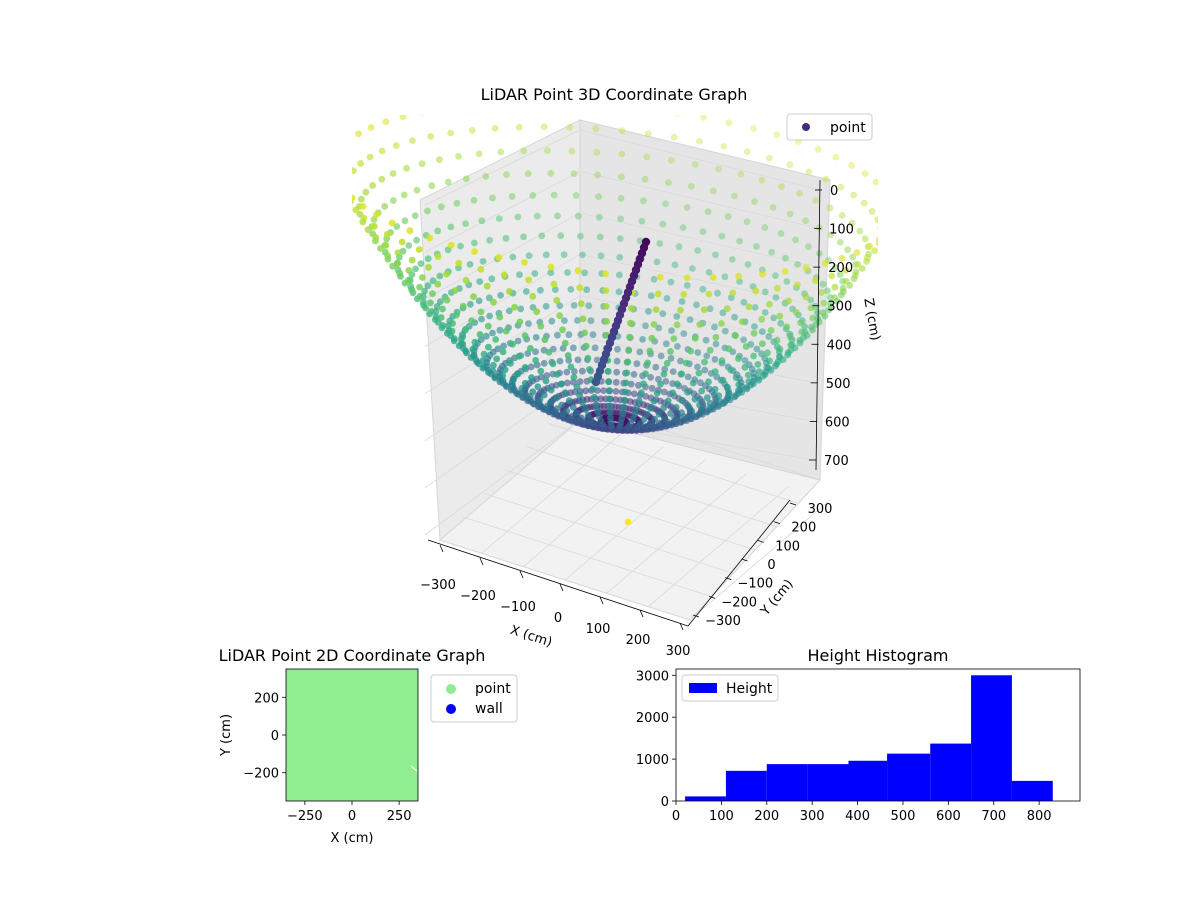 Image resolution: width=1200 pixels, height=900 pixels. I want to click on x3d-tick-label: 200, so click(638, 640).